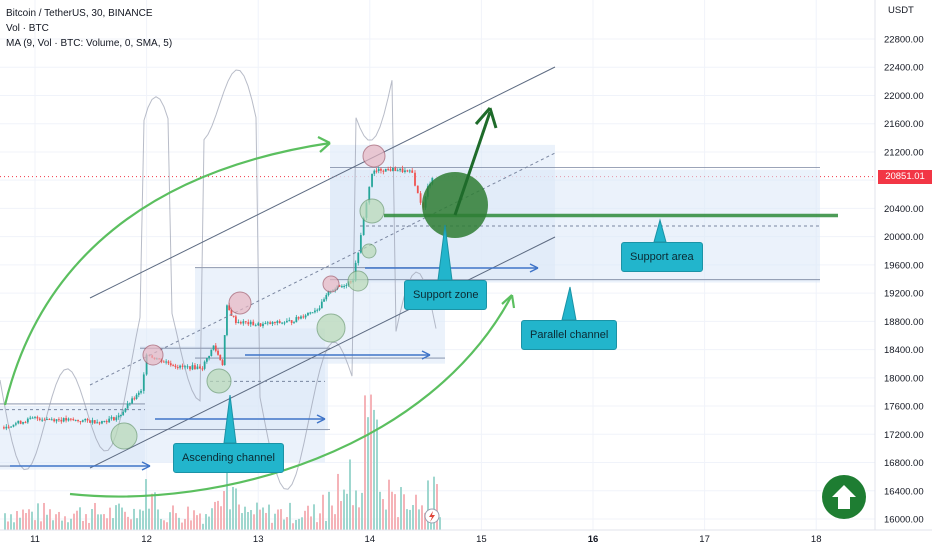 This screenshot has width=932, height=550. Describe the element at coordinates (89, 43) in the screenshot. I see `ma-indicator-label: MA (9, Vol · BTC: Volume, 0, SMA, 5)` at that location.